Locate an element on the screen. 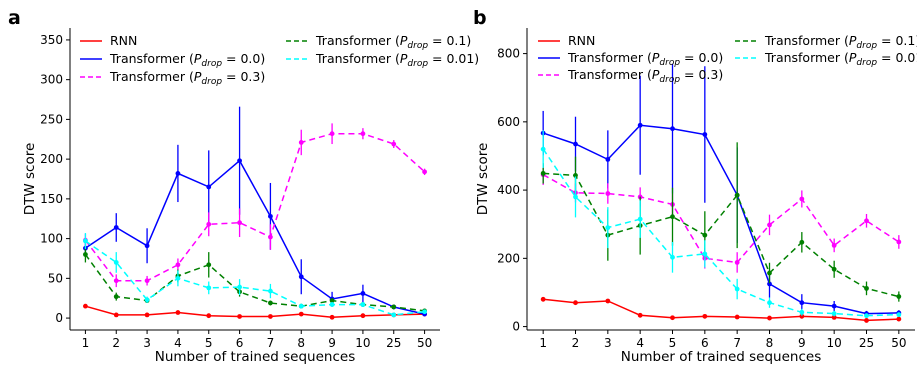  legend-label: Transformer (Pdrop = 0.0) is located at coordinates (187, 60).